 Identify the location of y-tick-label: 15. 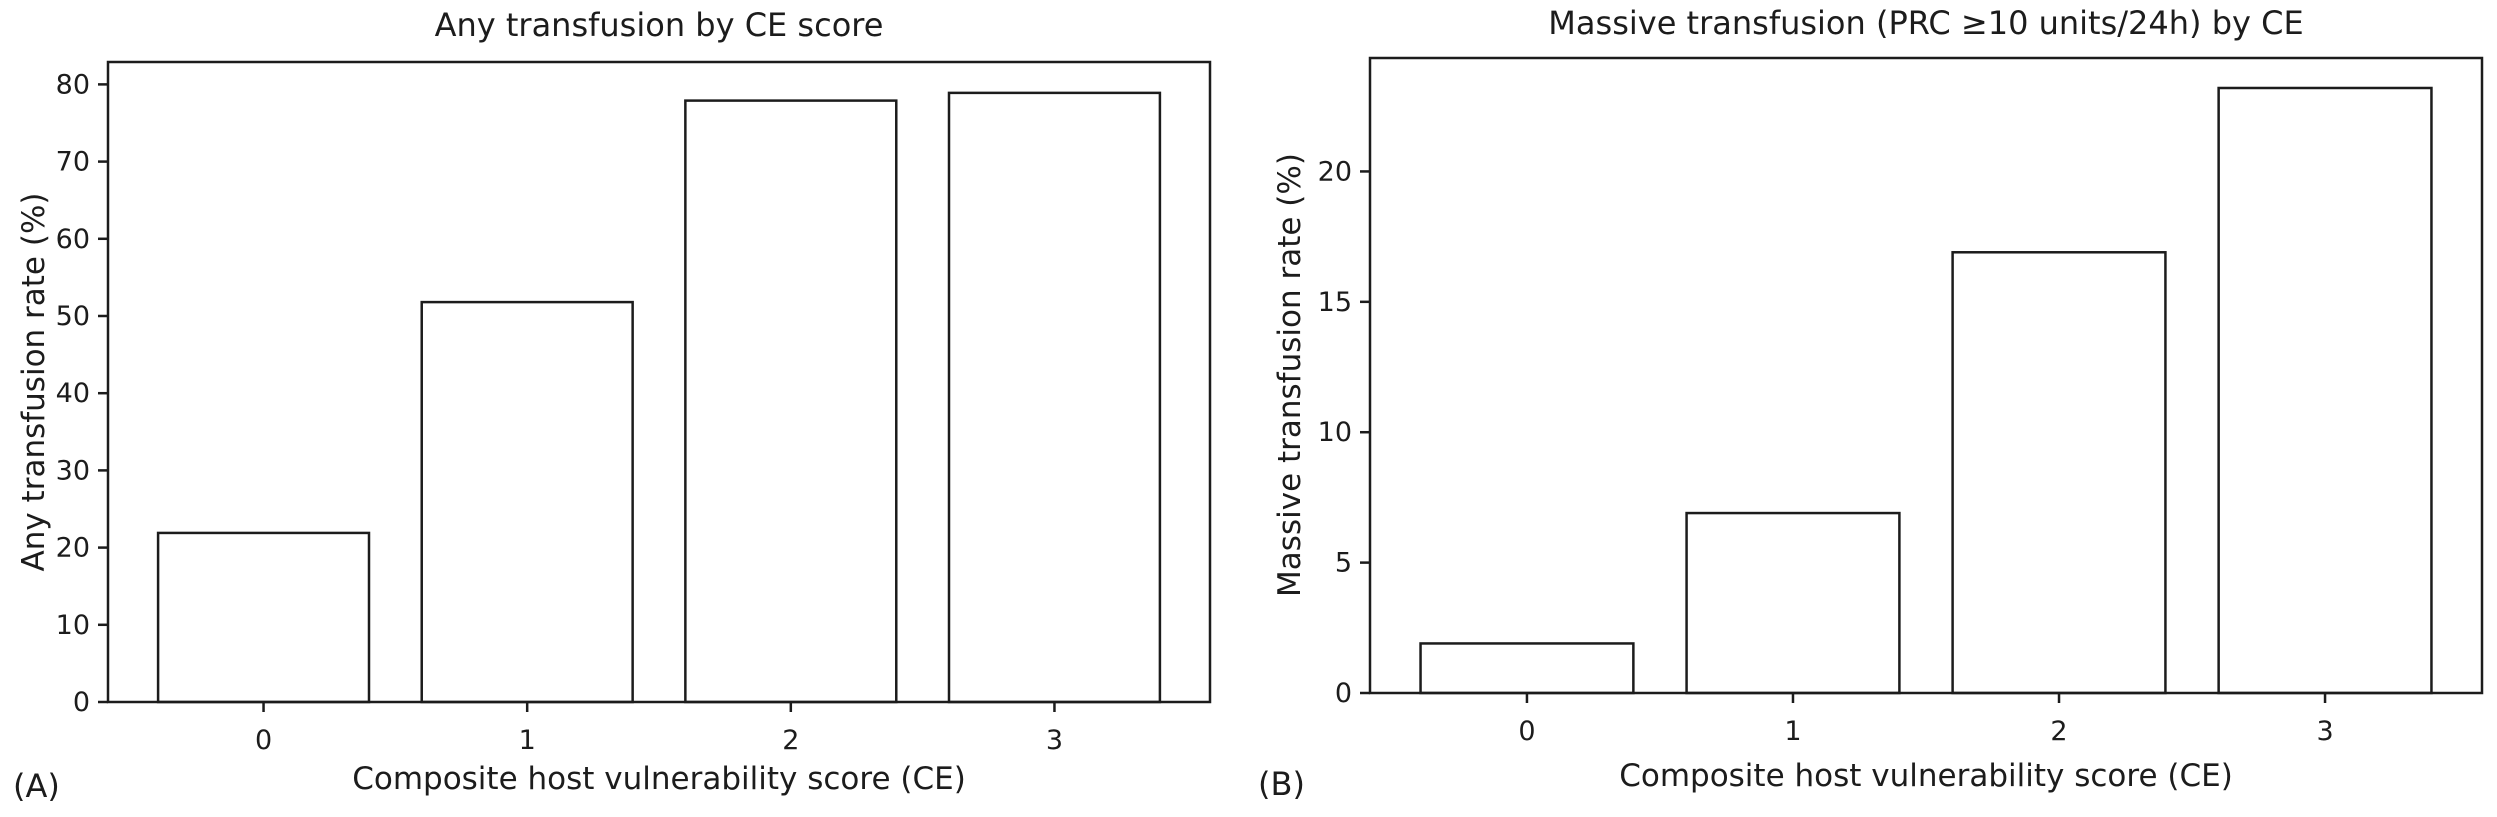
(1335, 302).